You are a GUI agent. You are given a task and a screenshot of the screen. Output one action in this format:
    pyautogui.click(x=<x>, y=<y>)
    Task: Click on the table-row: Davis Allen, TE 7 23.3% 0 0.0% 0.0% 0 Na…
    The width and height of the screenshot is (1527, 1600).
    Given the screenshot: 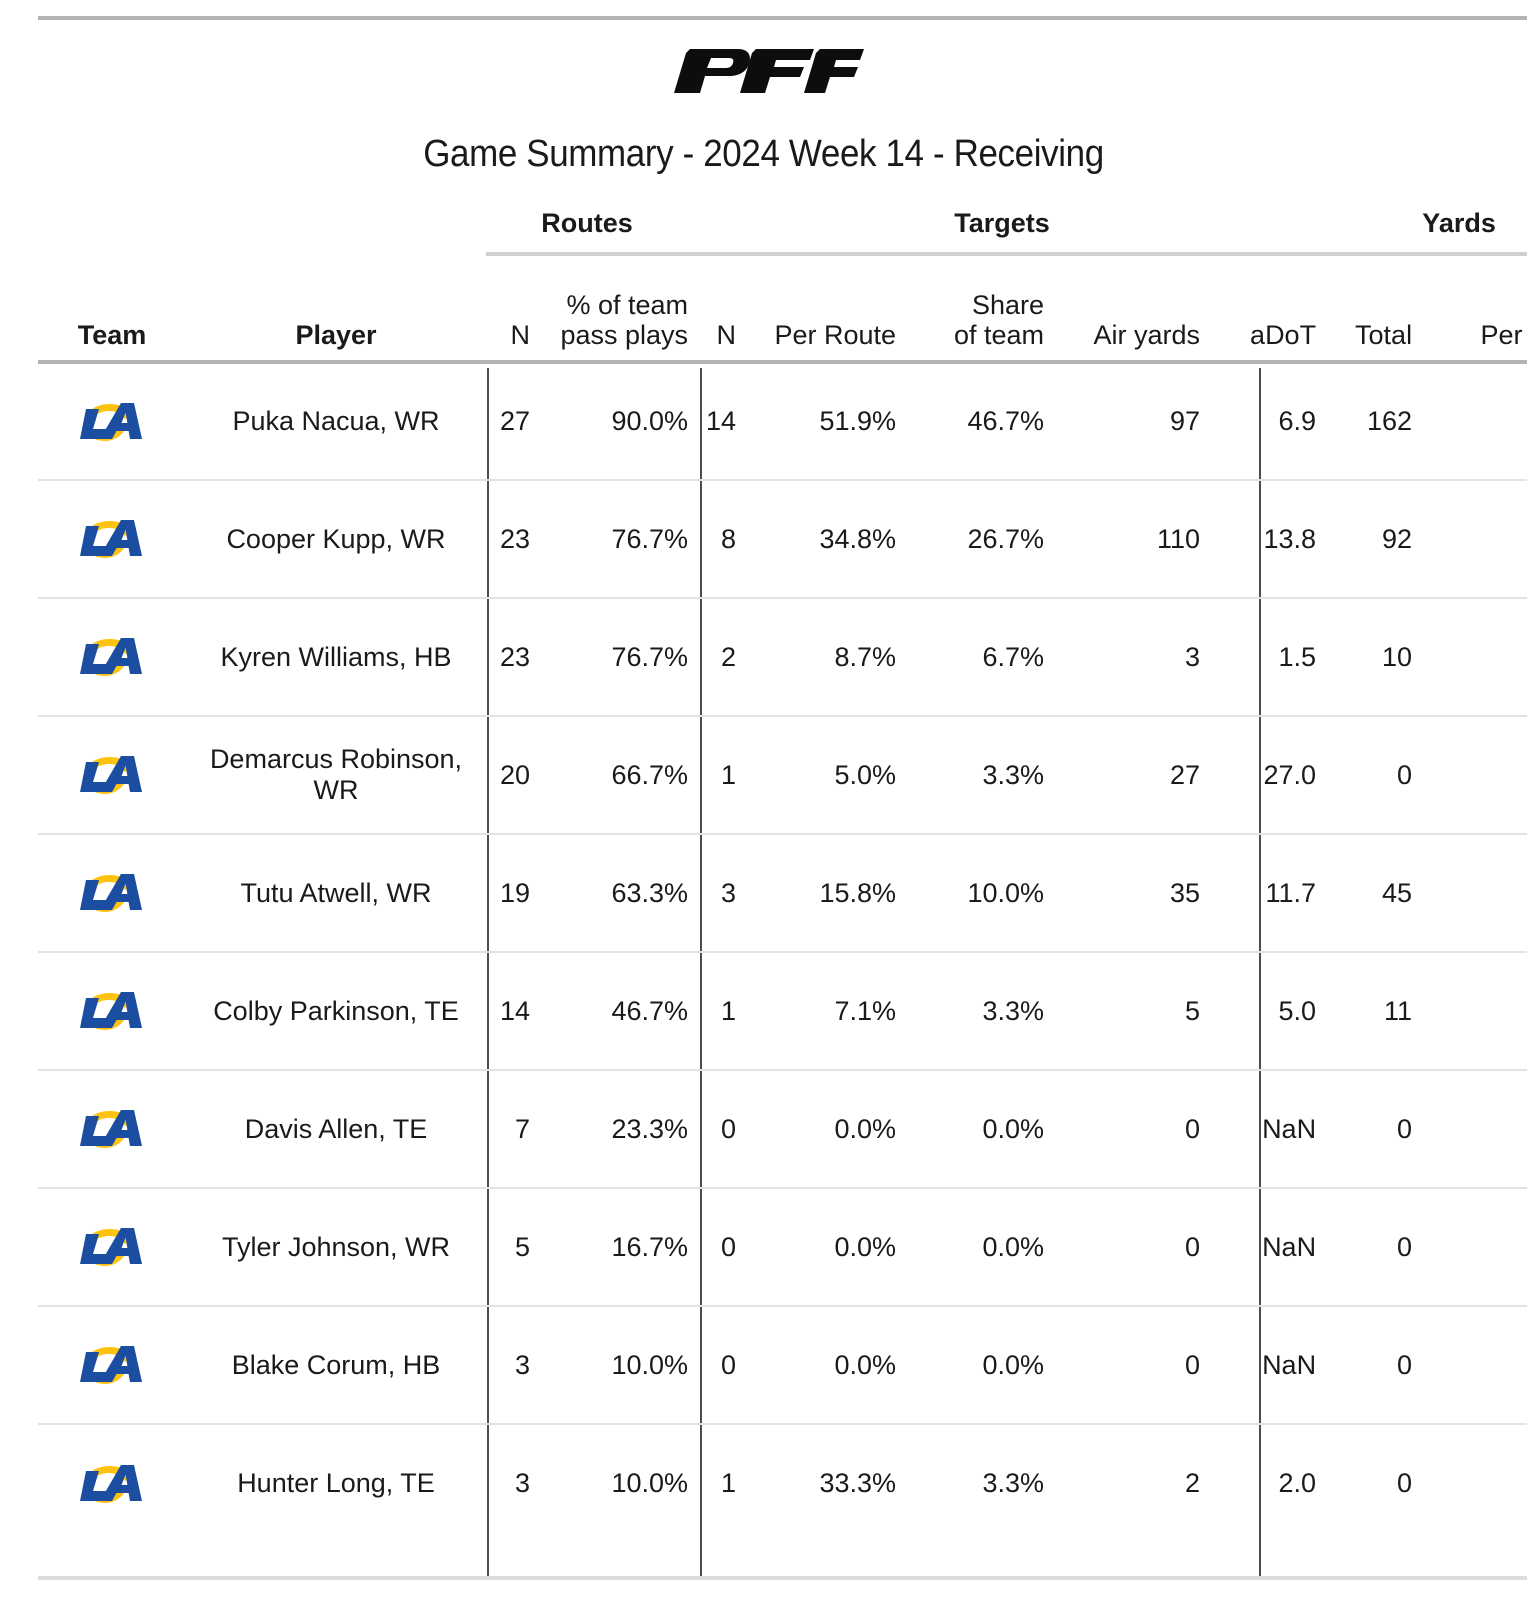 What is the action you would take?
    pyautogui.click(x=782, y=1128)
    